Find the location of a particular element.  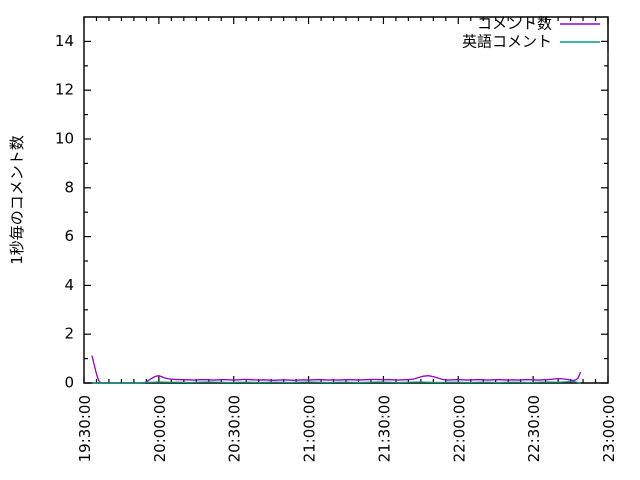

series-group is located at coordinates (336, 369).